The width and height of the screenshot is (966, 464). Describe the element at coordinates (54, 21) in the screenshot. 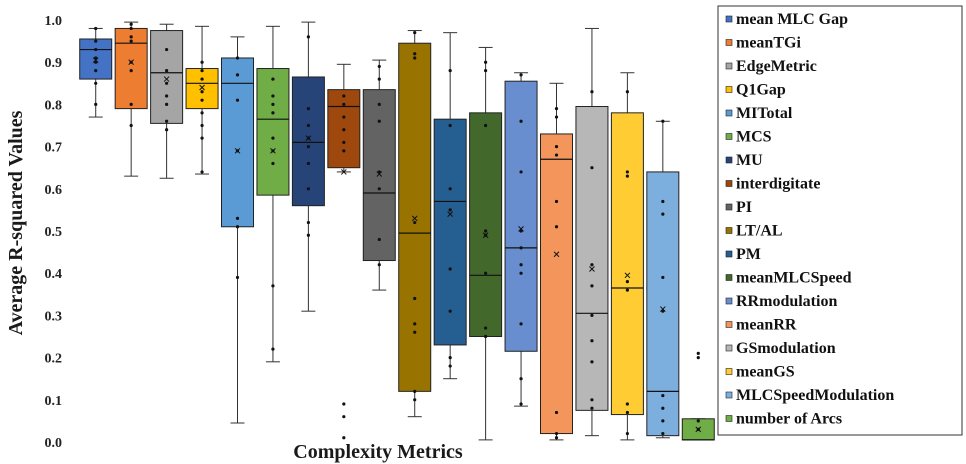

I see `y-tick-label: 1.0` at that location.